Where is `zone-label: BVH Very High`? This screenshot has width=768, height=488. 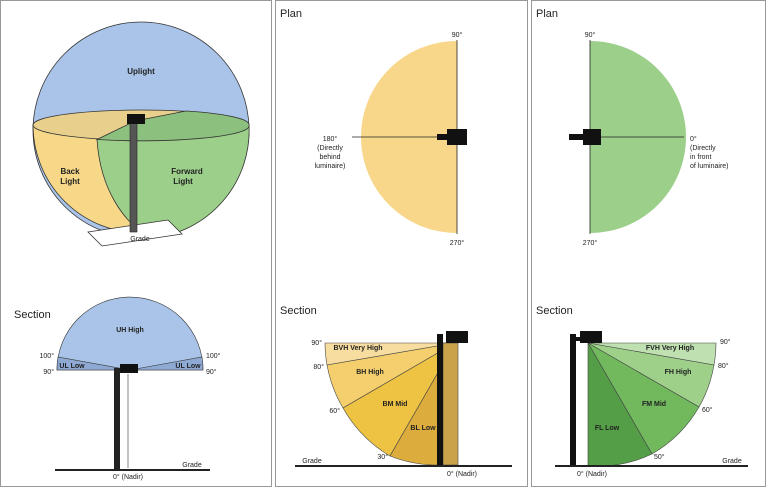 zone-label: BVH Very High is located at coordinates (357, 348).